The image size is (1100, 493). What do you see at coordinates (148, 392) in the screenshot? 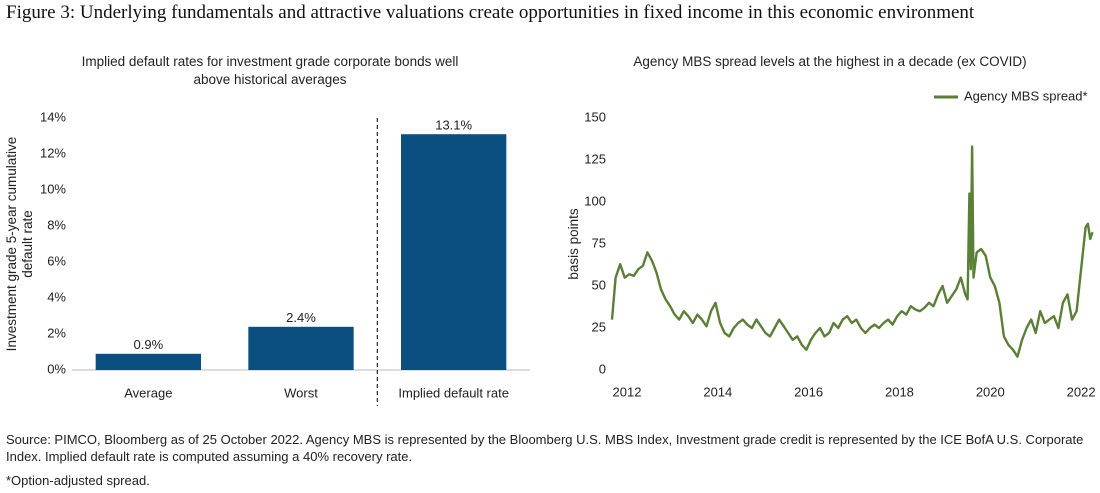
I see `x-tick-label: Average` at bounding box center [148, 392].